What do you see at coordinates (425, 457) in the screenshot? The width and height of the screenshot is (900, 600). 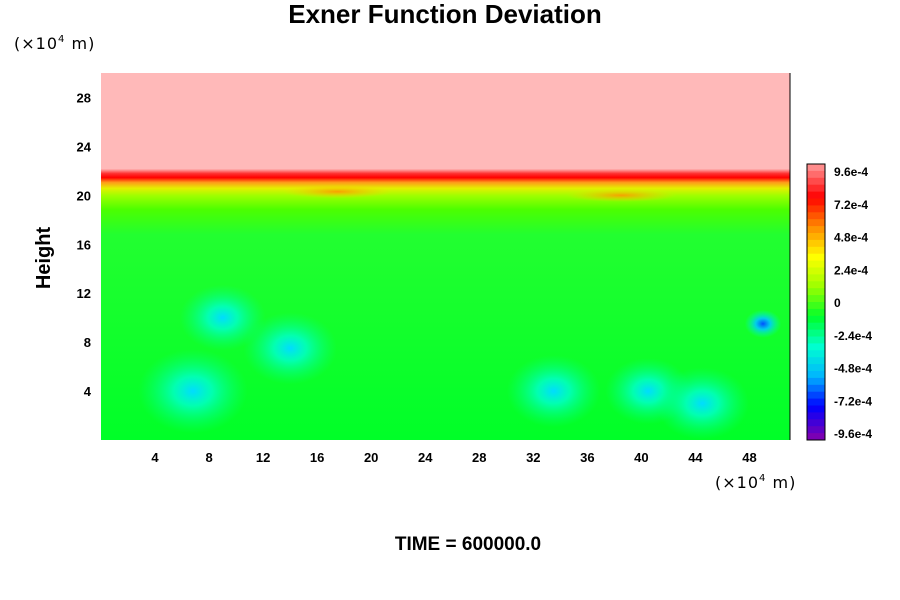 I see `x-tick-label: 24` at bounding box center [425, 457].